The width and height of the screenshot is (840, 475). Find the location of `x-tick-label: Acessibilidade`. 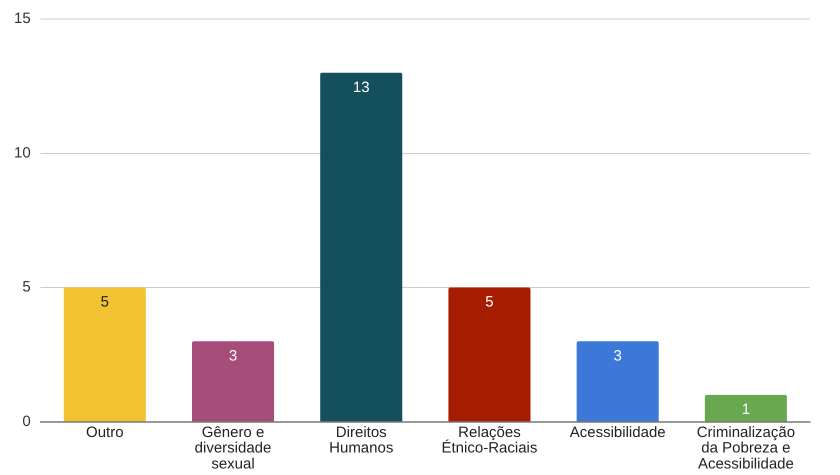

x-tick-label: Acessibilidade is located at coordinates (618, 432).